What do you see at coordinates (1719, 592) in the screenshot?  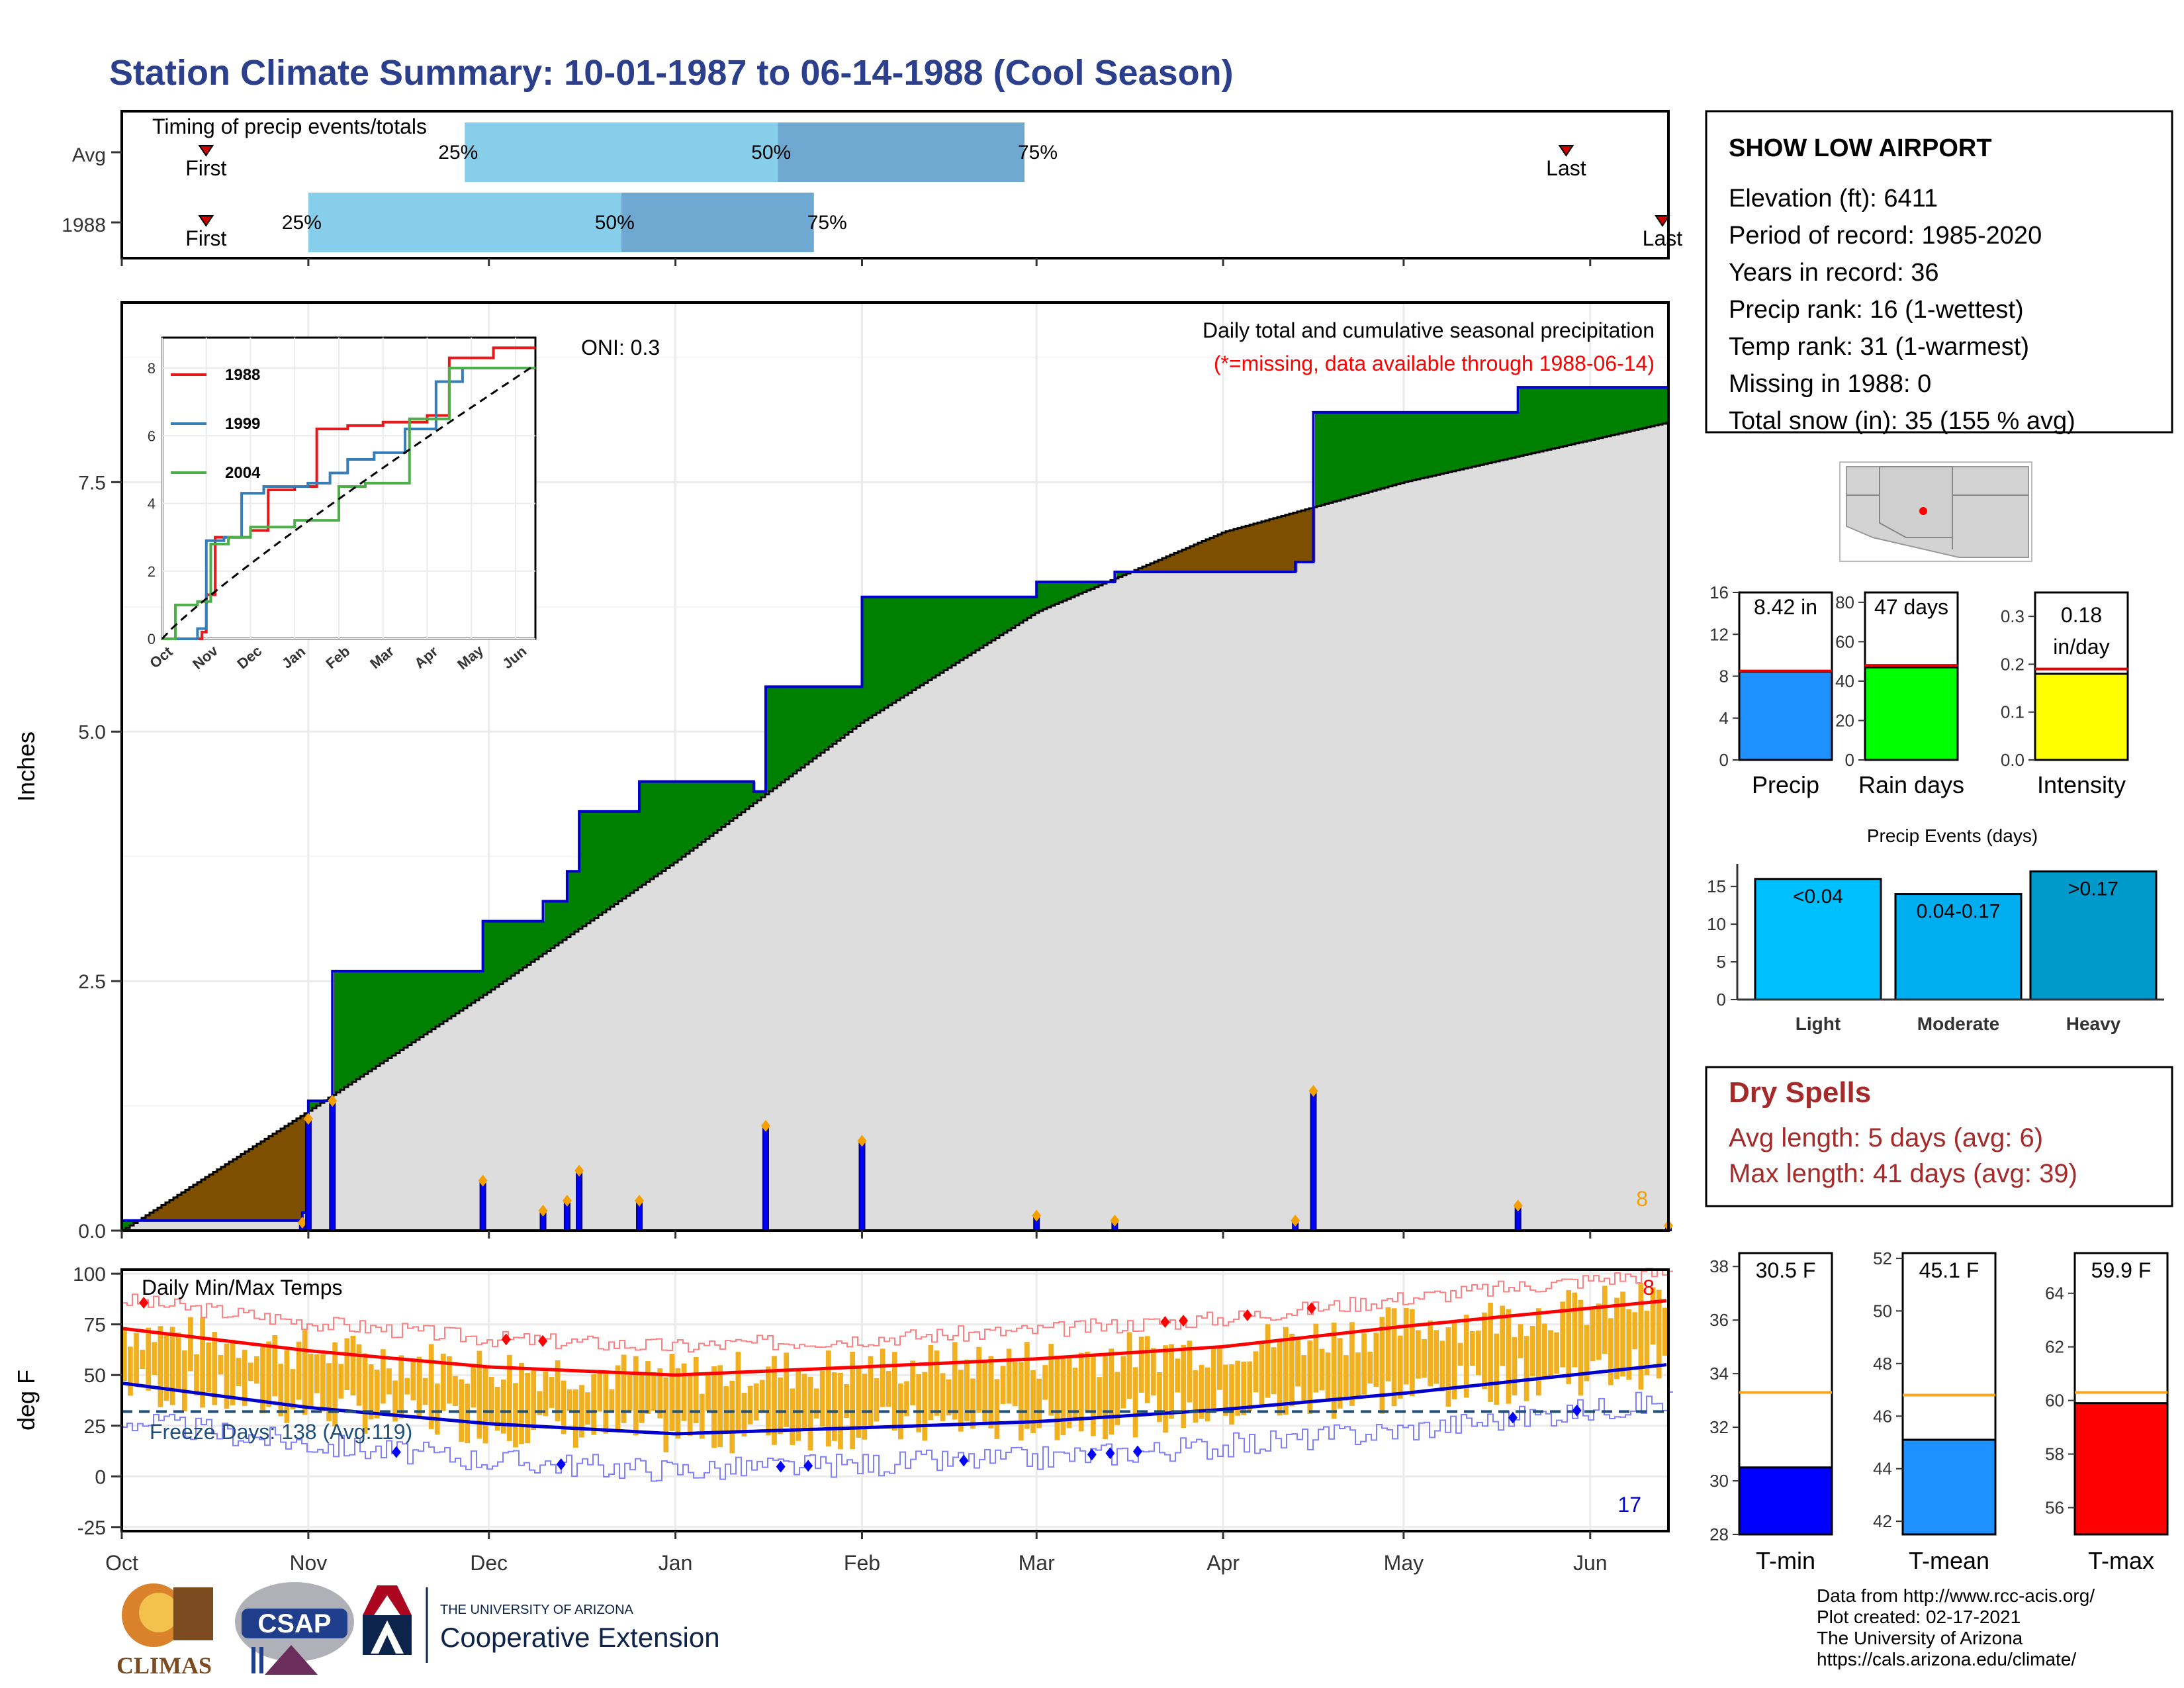 I see `summary-bar-tick-label: 16` at bounding box center [1719, 592].